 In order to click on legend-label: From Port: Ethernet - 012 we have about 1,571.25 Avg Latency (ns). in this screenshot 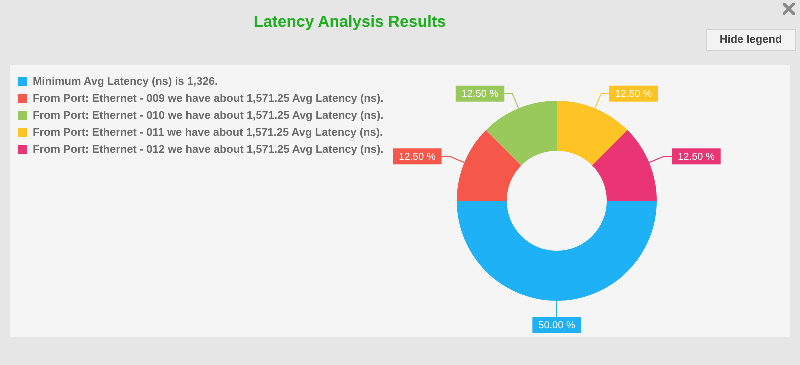, I will do `click(208, 150)`.